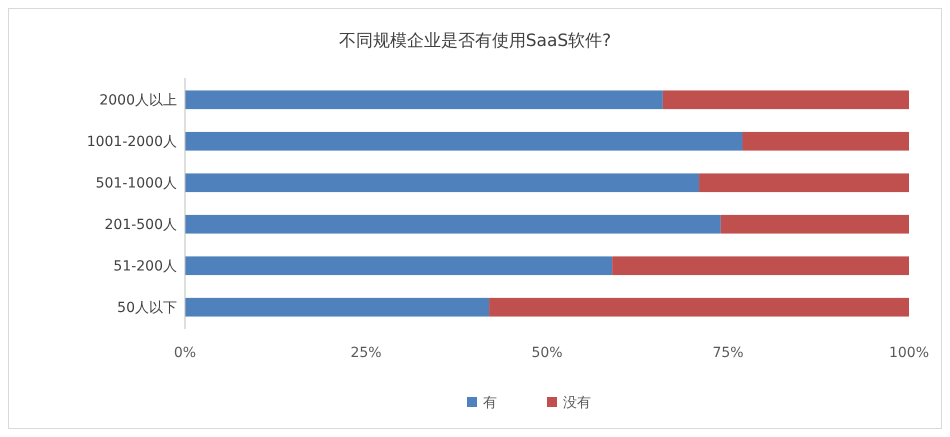 Image resolution: width=950 pixels, height=437 pixels. What do you see at coordinates (140, 225) in the screenshot?
I see `y-tick-label: 201-500人` at bounding box center [140, 225].